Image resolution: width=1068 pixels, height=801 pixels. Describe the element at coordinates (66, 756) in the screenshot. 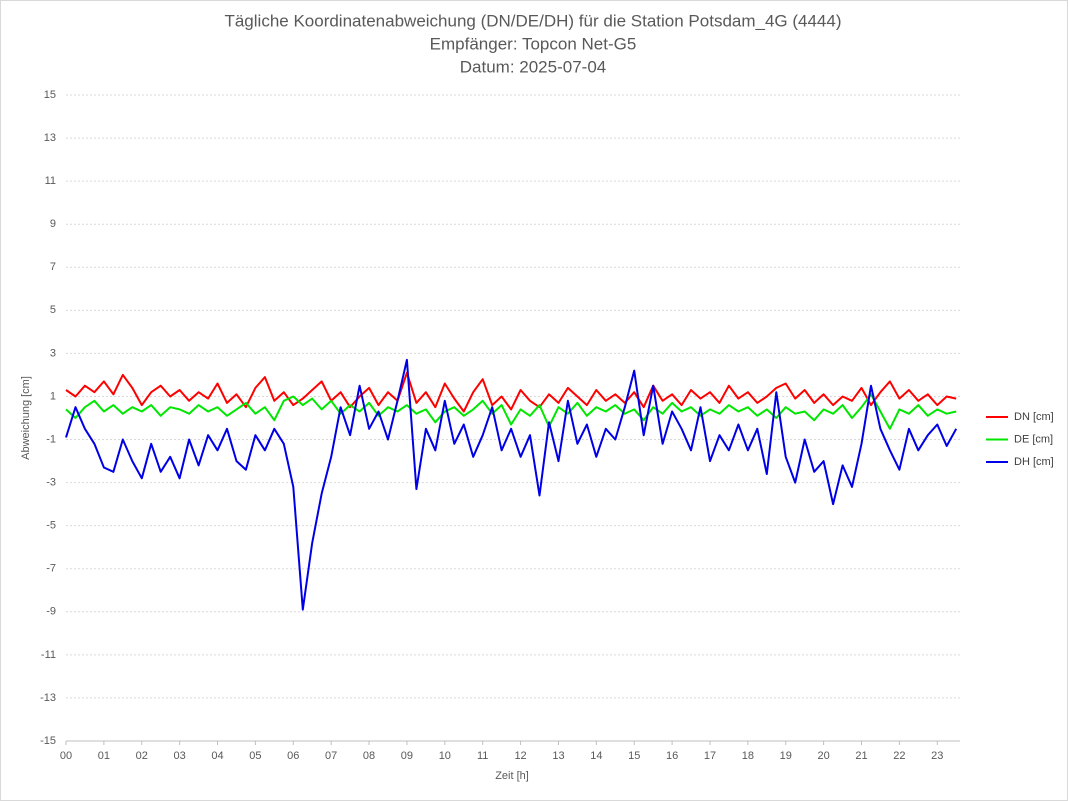

I see `x-tick-label: 00` at that location.